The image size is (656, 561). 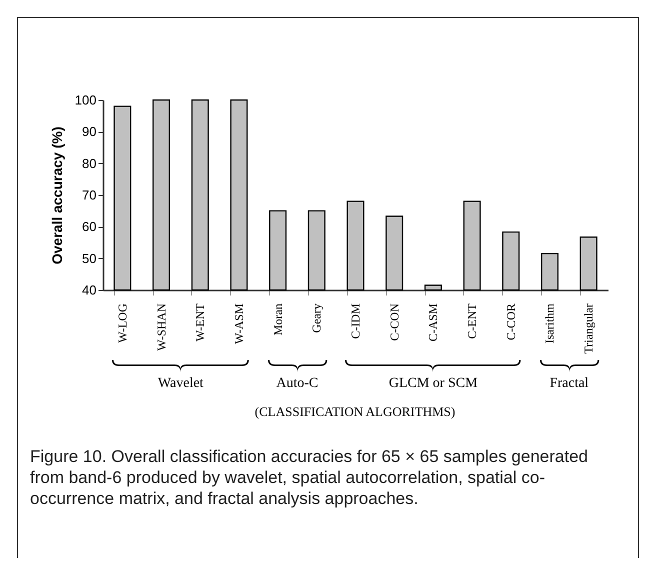 What do you see at coordinates (181, 384) in the screenshot?
I see `text: Wavelet` at bounding box center [181, 384].